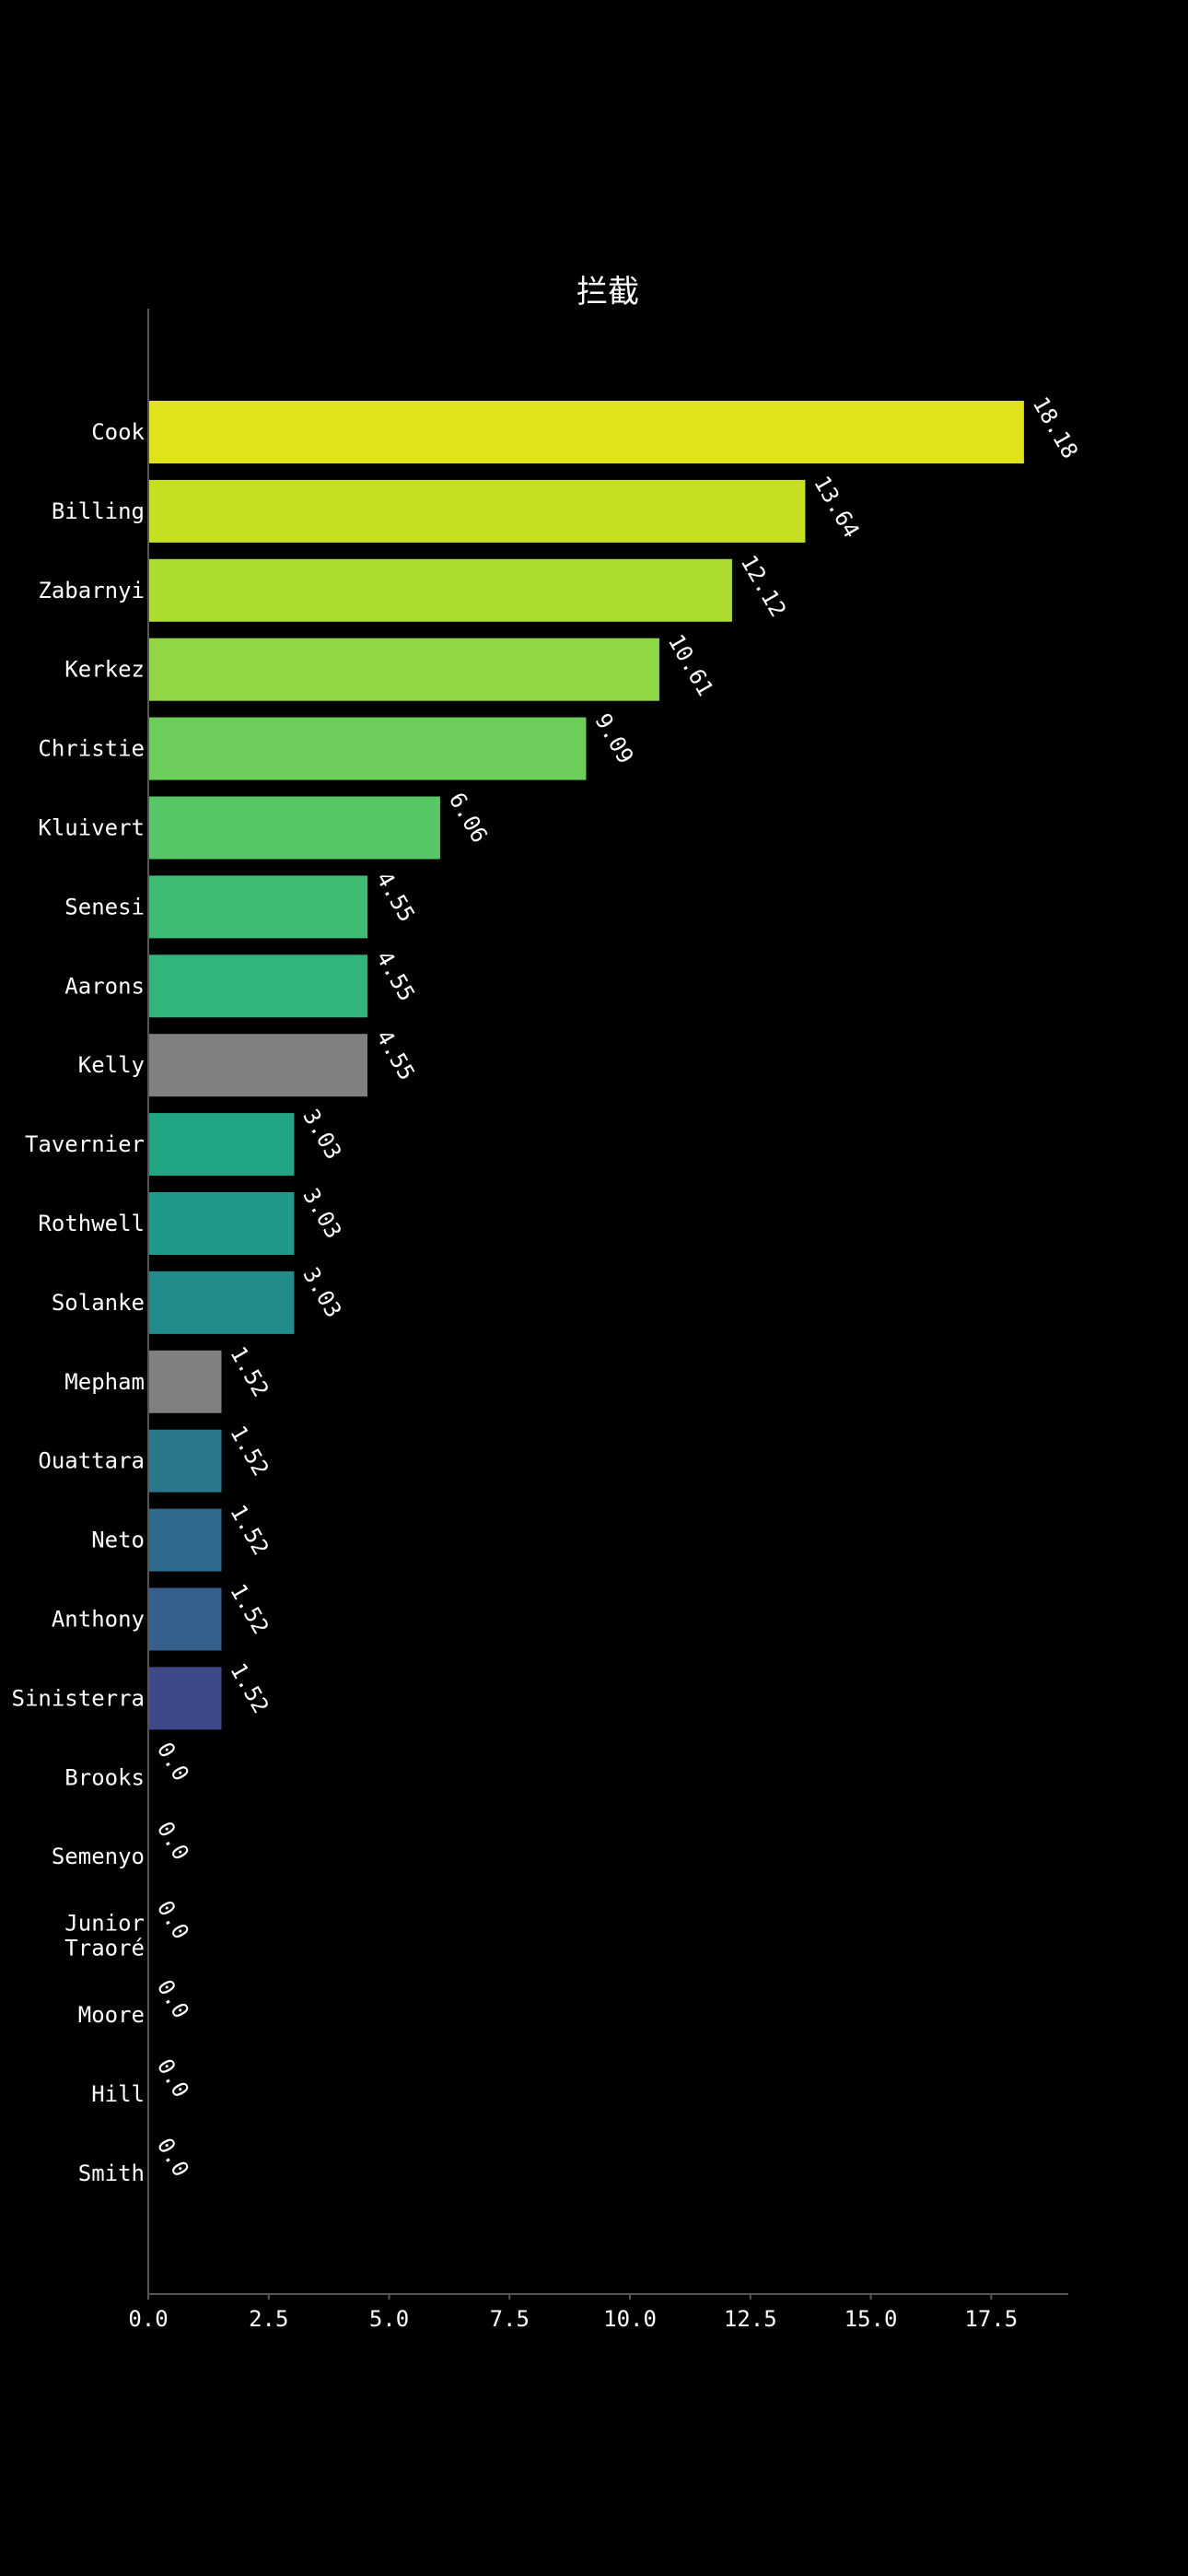 The image size is (1188, 2576). What do you see at coordinates (510, 2319) in the screenshot?
I see `x-tick-label: 7.5` at bounding box center [510, 2319].